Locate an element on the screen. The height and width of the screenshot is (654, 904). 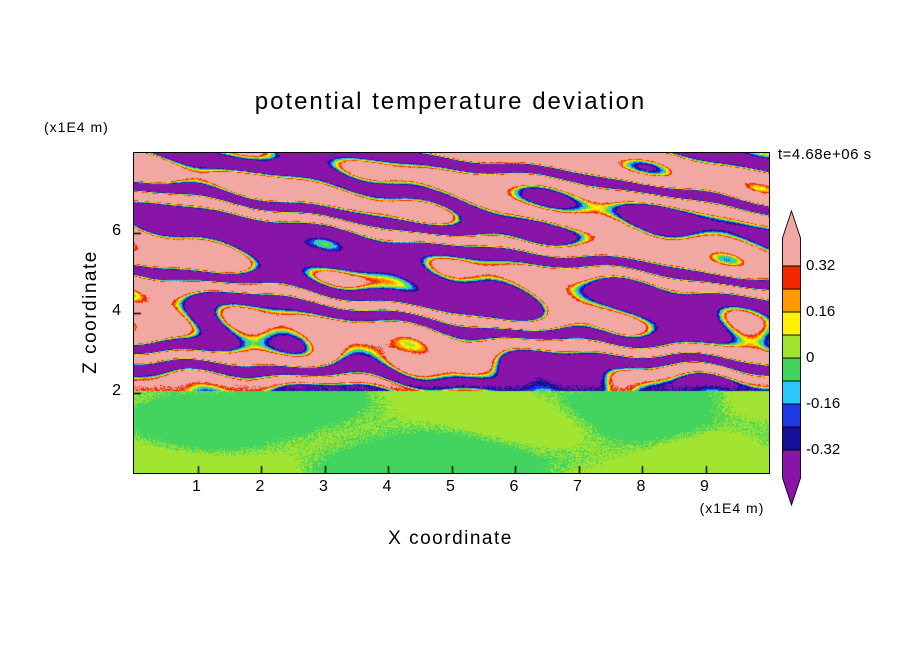
y-axis-title: Z coordinate is located at coordinates (90, 312).